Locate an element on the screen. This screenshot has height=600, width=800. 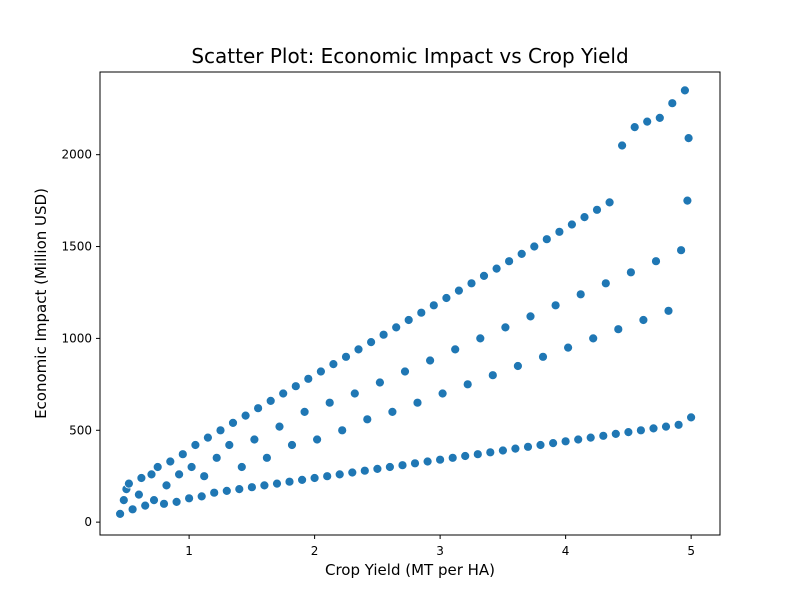
x-tick-label: 5 is located at coordinates (691, 551).